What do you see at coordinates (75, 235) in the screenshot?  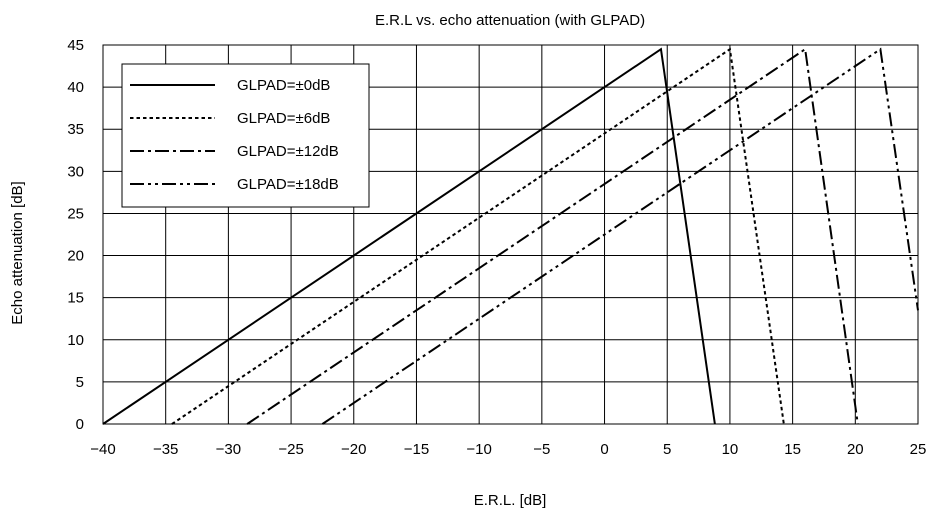 I see `y-tick-labels: 0 5 10 15 20 25 30 35 40 45` at bounding box center [75, 235].